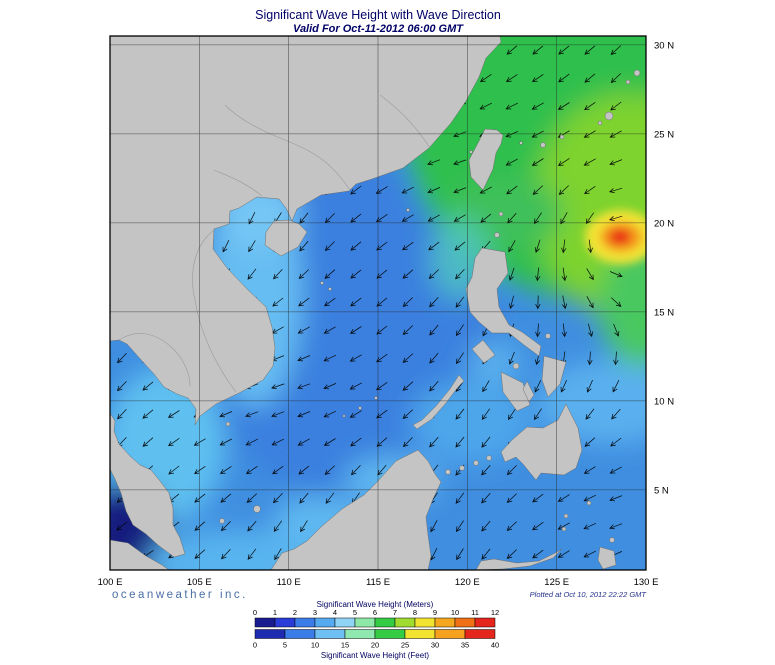 The height and width of the screenshot is (665, 775). Describe the element at coordinates (556, 582) in the screenshot. I see `lon-axis-label: 125 E` at that location.